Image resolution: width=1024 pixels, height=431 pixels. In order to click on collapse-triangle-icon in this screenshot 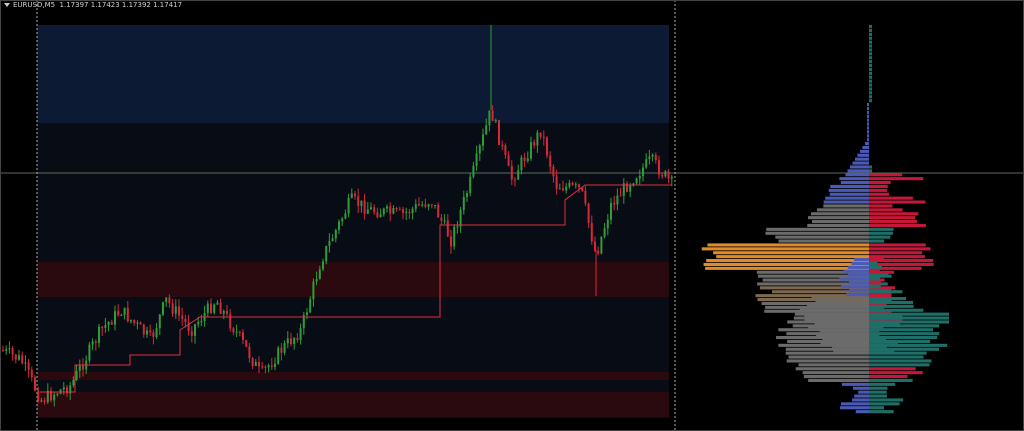, I will do `click(7, 5)`.